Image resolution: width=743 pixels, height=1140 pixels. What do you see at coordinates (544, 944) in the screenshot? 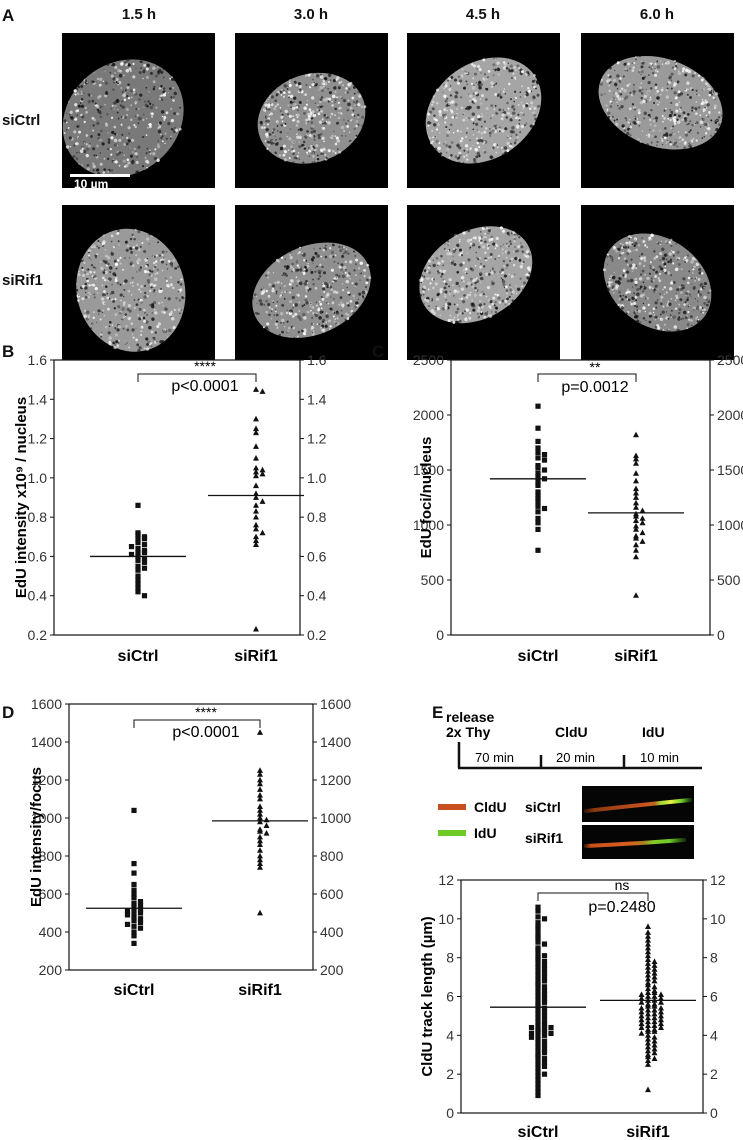
I see `data-point-square` at bounding box center [544, 944].